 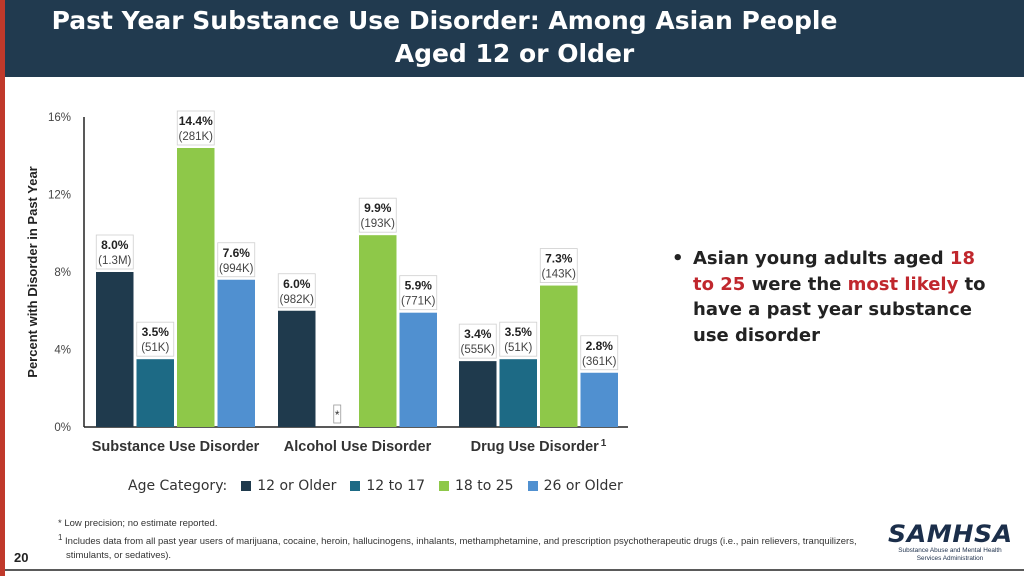 What do you see at coordinates (377, 224) in the screenshot?
I see `data-label-count: (193K)` at bounding box center [377, 224].